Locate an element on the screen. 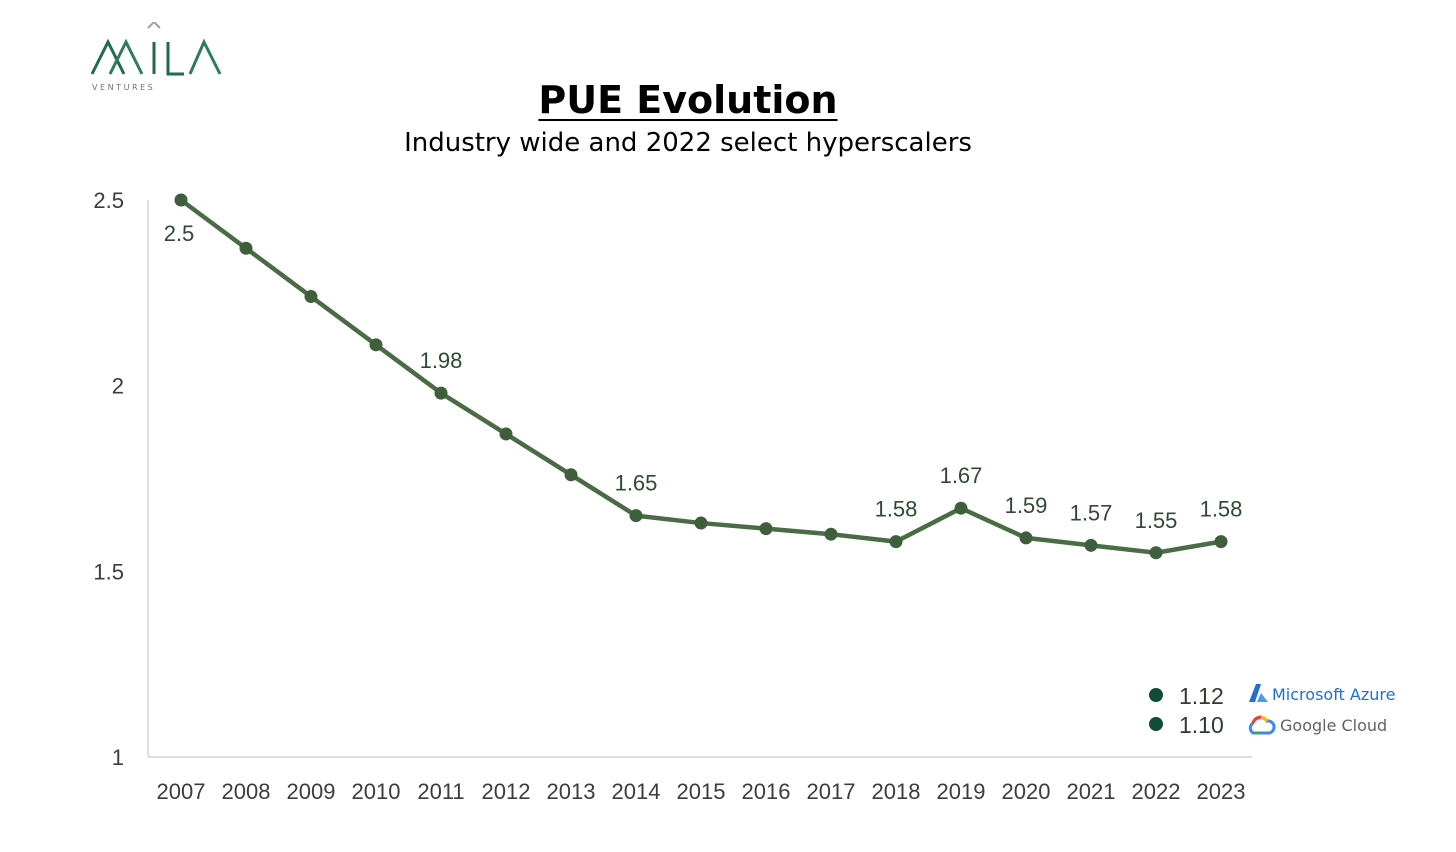 This screenshot has height=852, width=1456. x-tick-label: 2011 is located at coordinates (440, 791).